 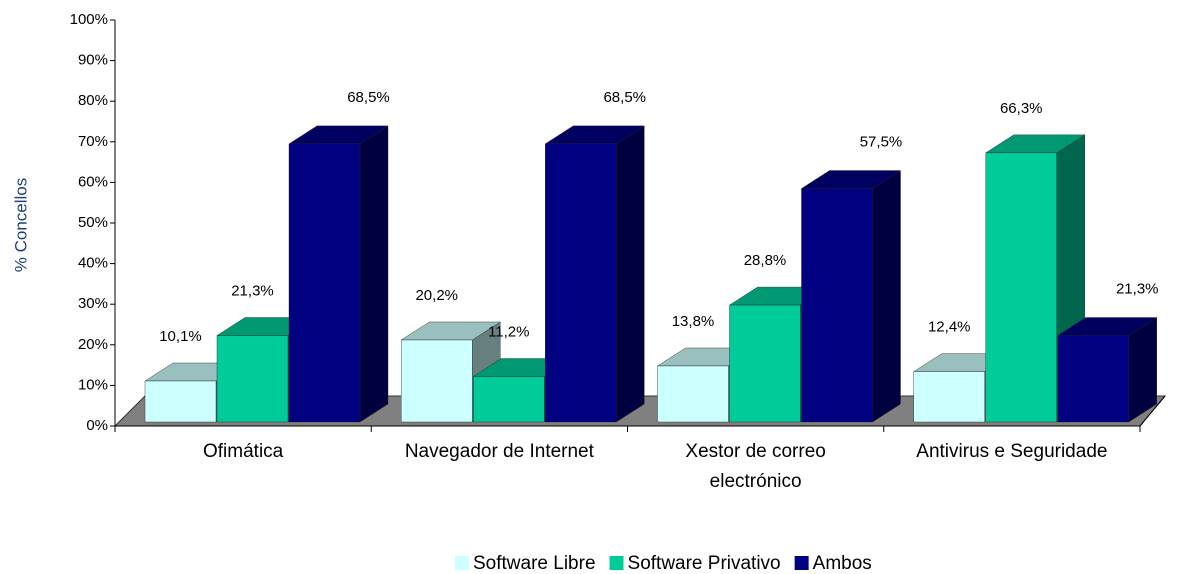 I want to click on legend-label: Ambos, so click(x=842, y=563).